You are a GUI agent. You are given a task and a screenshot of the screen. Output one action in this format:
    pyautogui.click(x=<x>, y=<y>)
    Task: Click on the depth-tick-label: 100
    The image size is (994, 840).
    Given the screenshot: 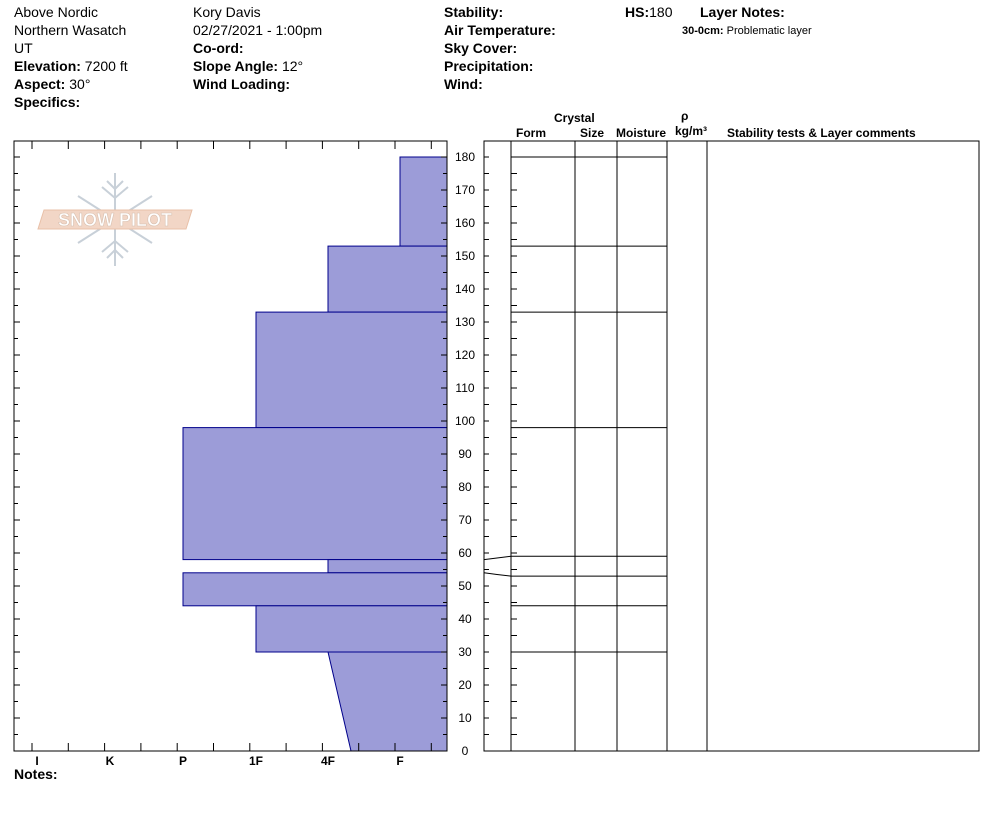 What is the action you would take?
    pyautogui.click(x=465, y=421)
    